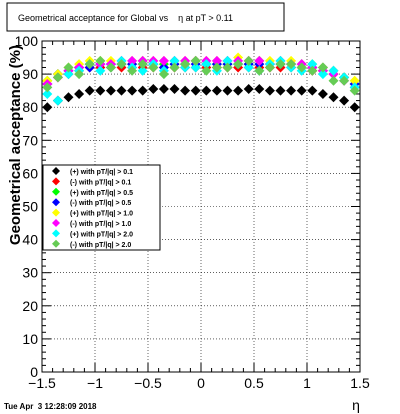  What do you see at coordinates (101, 193) in the screenshot?
I see `legend-label: (+) with pT/|q| > 0.5` at bounding box center [101, 193].